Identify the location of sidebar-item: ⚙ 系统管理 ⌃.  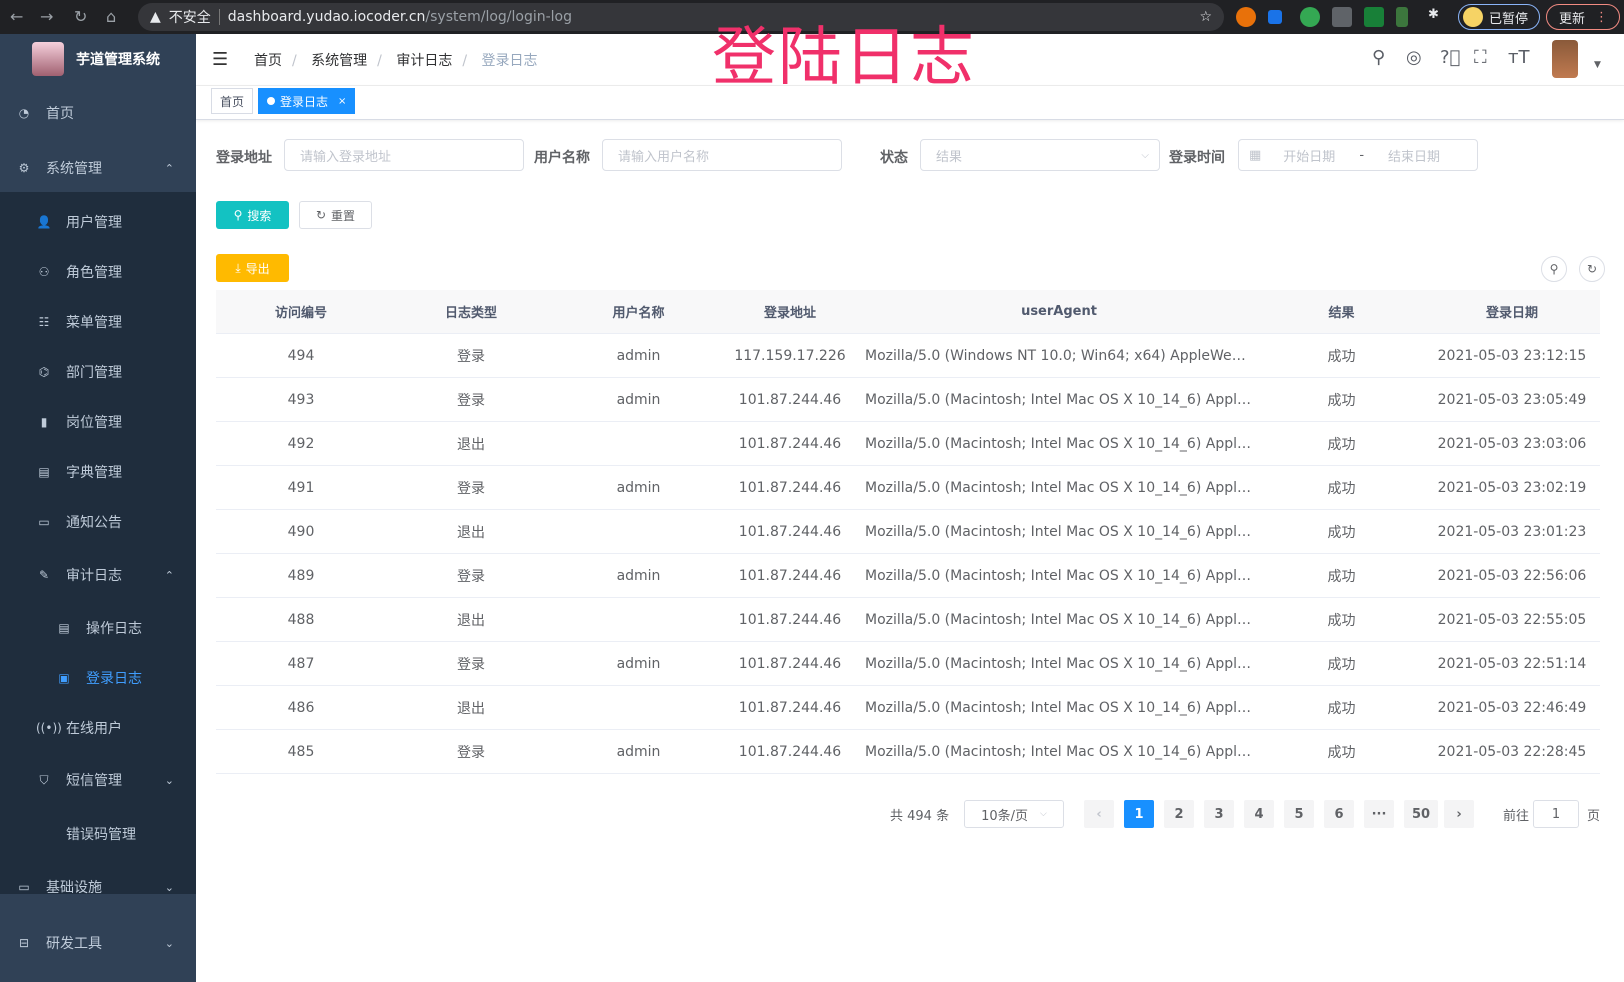
(98, 168).